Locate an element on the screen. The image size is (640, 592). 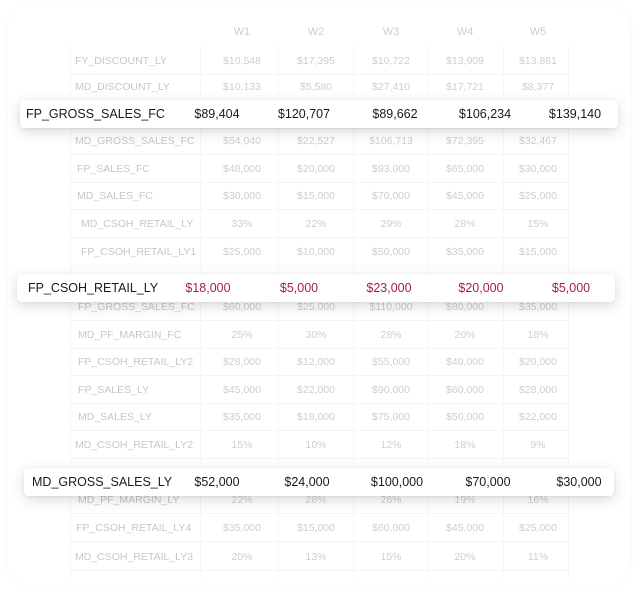
table-cell: $32,467 is located at coordinates (538, 141).